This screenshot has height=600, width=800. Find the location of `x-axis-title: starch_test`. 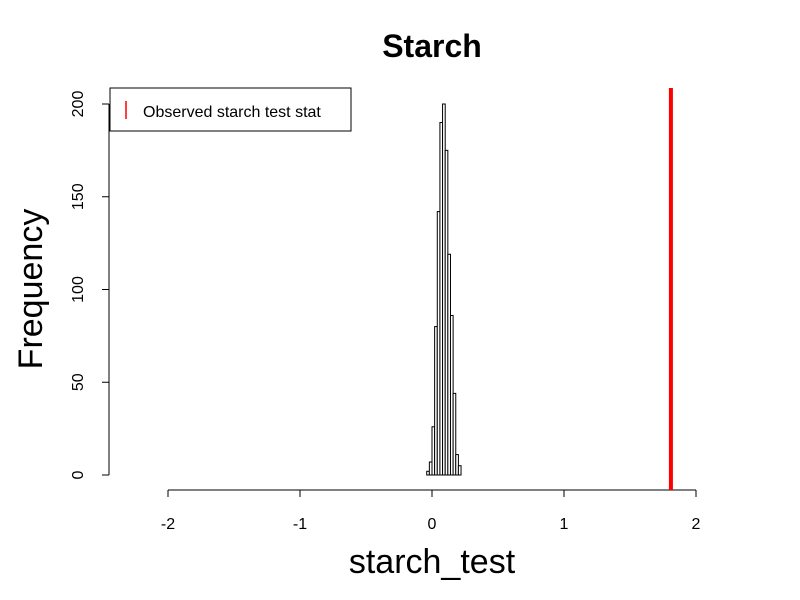

x-axis-title: starch_test is located at coordinates (432, 562).